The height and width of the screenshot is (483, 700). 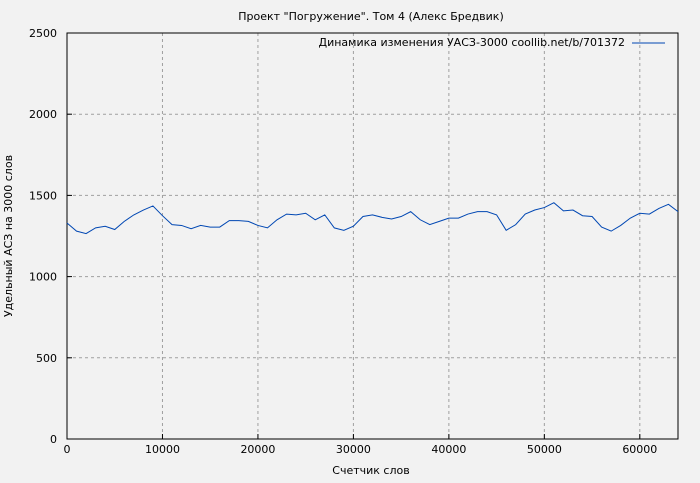 I want to click on x-tick-label: 30000, so click(x=353, y=449).